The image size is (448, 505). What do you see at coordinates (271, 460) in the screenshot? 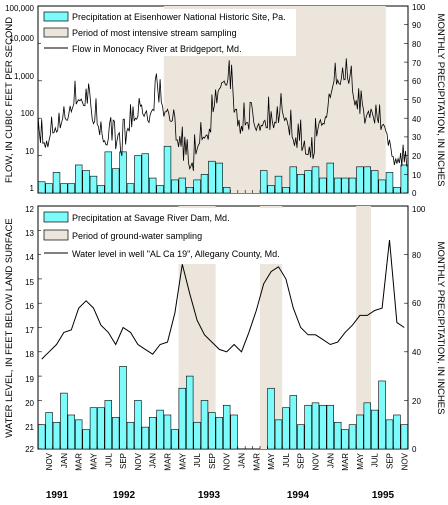
I see `month-label: MAY` at bounding box center [271, 460].